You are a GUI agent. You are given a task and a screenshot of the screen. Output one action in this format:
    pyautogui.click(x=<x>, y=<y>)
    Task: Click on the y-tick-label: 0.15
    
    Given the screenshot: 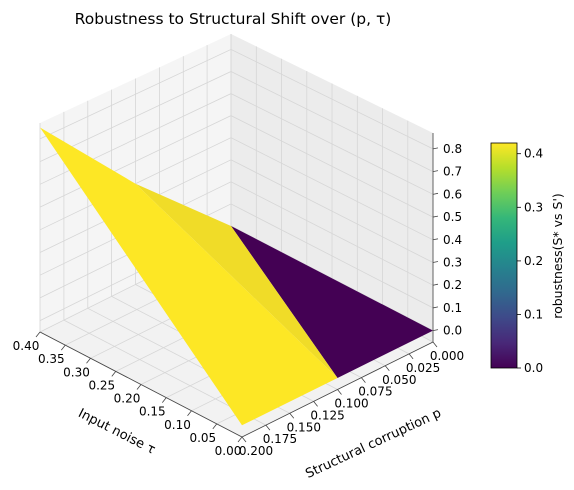 What is the action you would take?
    pyautogui.click(x=152, y=412)
    